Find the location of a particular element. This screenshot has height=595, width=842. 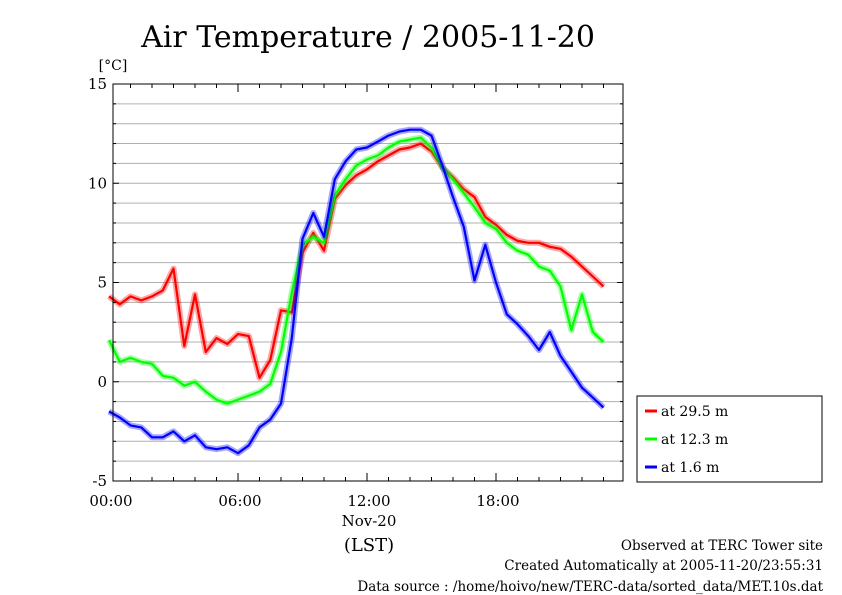

chart-title: Air Temperature / 2005-11-20 is located at coordinates (367, 37).